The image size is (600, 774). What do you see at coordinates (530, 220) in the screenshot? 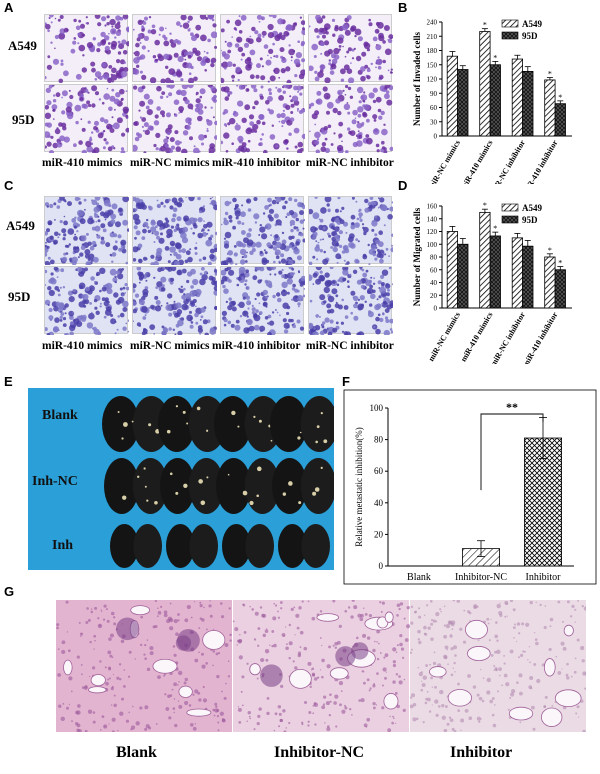
I see `legend-label: 95D` at bounding box center [530, 220].